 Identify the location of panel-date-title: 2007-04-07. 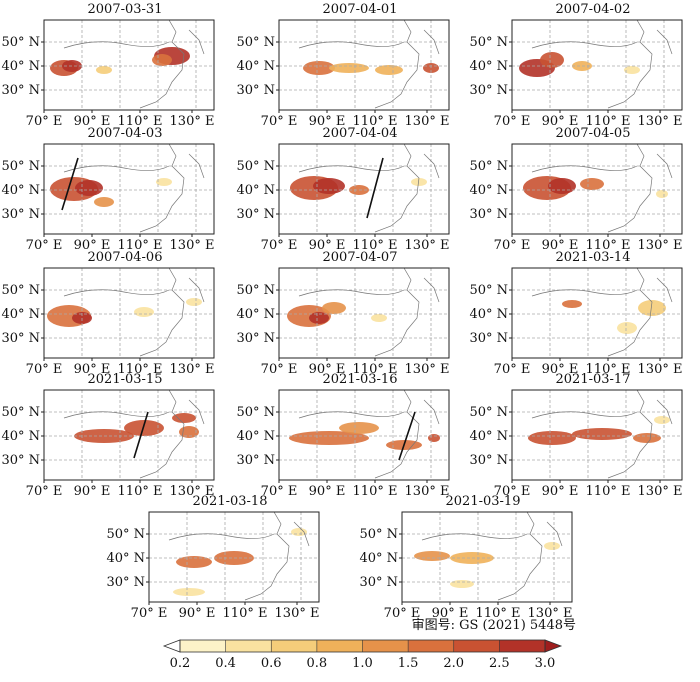
(360, 257).